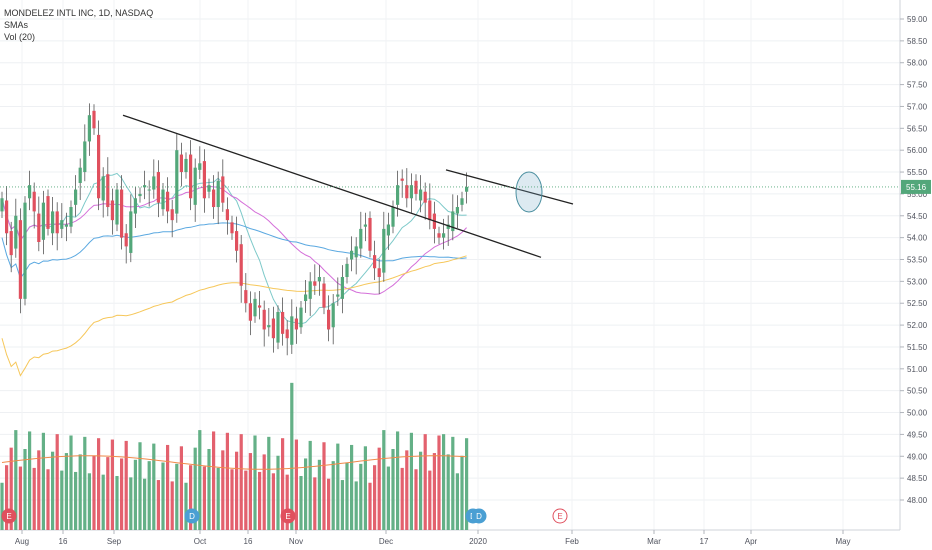  Describe the element at coordinates (917, 413) in the screenshot. I see `y-tick-label: 50.00` at that location.